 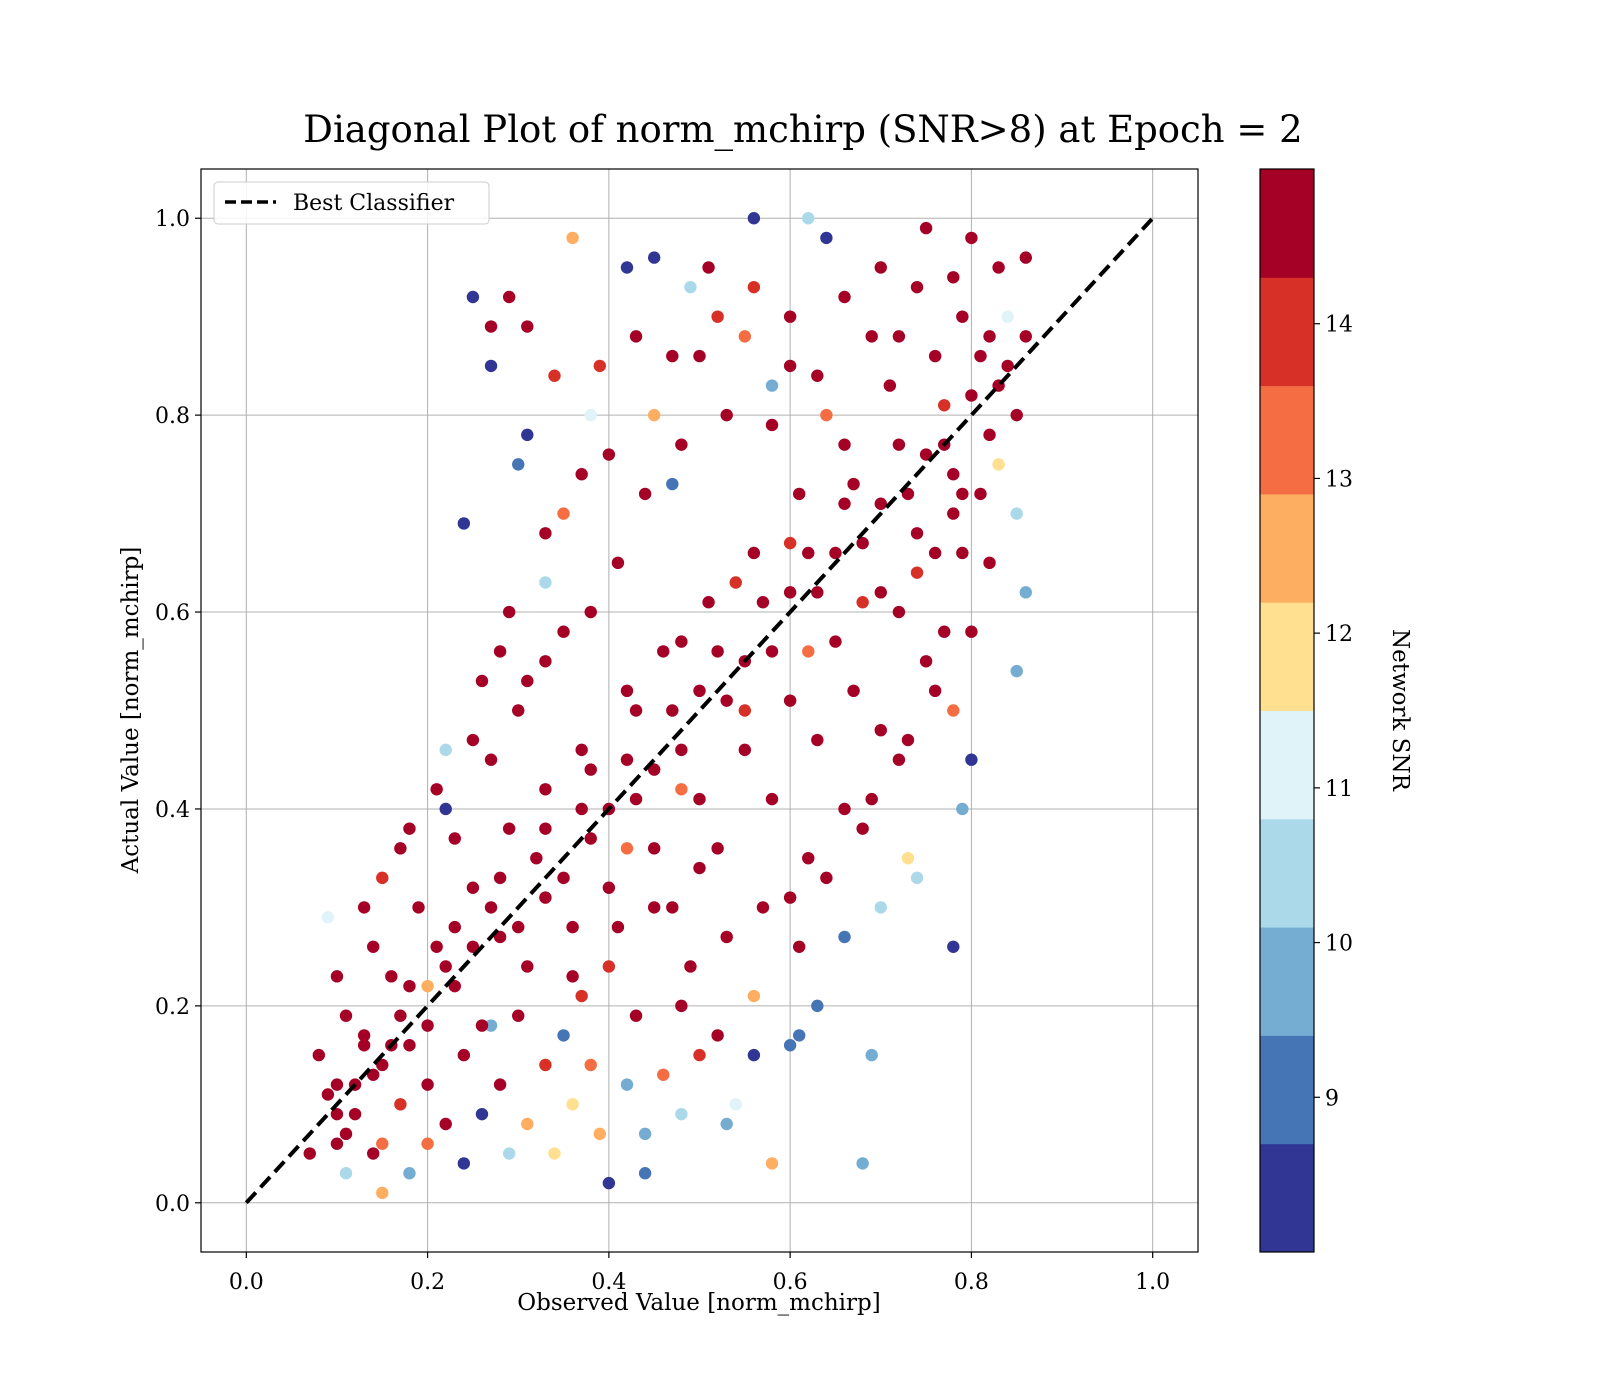 I want to click on legend-label-best-classifier: Best Classifier, so click(x=374, y=203).